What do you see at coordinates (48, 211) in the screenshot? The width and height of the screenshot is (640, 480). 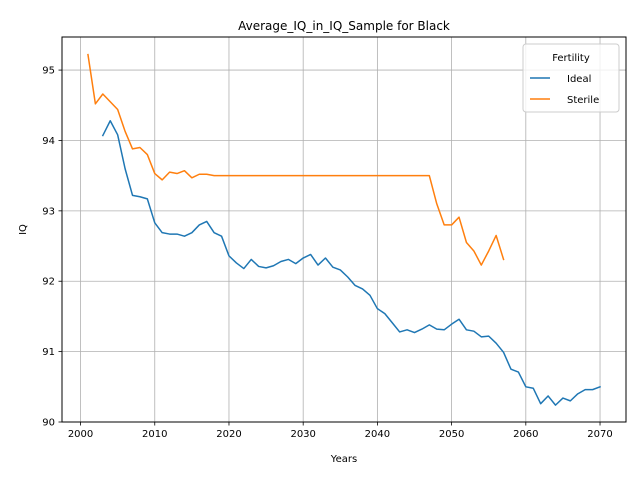 I see `y-tick-label: 93` at bounding box center [48, 211].